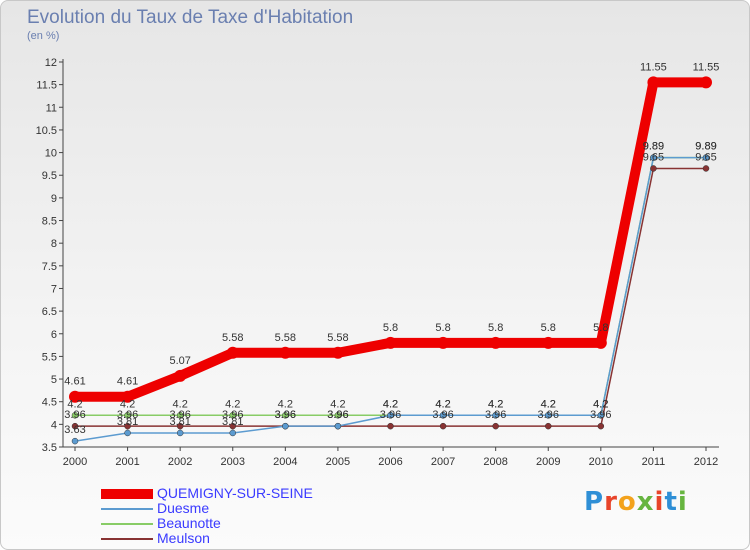  Describe the element at coordinates (46, 86) in the screenshot. I see `y-tick-label: 11.5` at that location.